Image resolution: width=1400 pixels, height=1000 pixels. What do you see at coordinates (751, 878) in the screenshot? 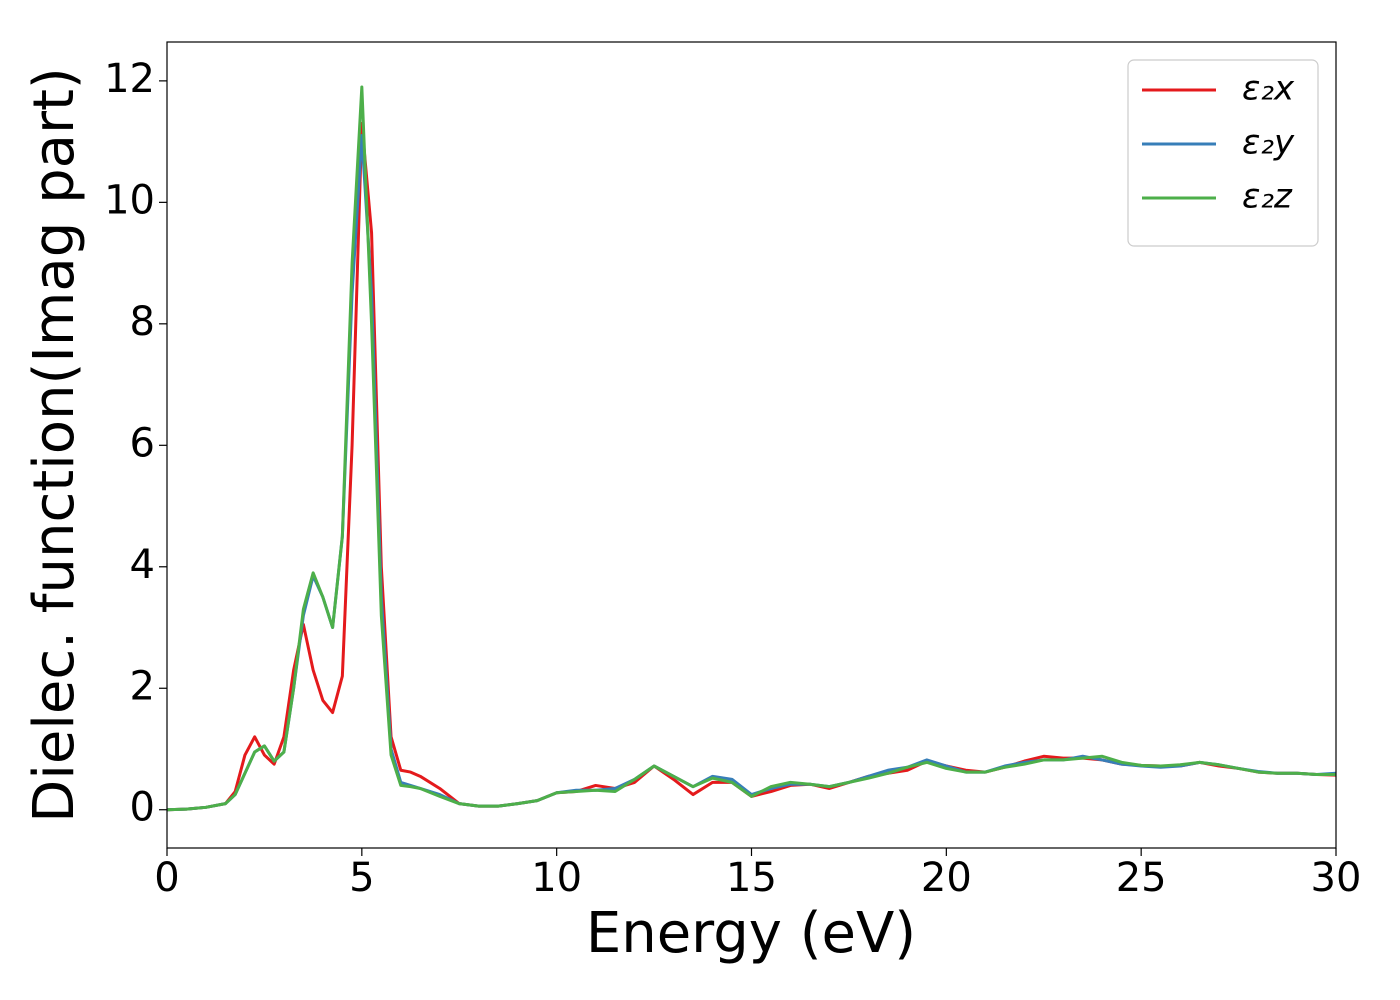
I see `x-tick-label: 15` at bounding box center [751, 878].